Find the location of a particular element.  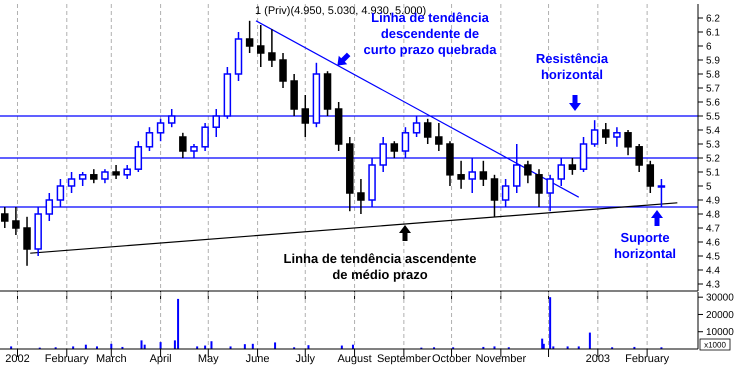

y-tick-label: 4.6 is located at coordinates (713, 243).